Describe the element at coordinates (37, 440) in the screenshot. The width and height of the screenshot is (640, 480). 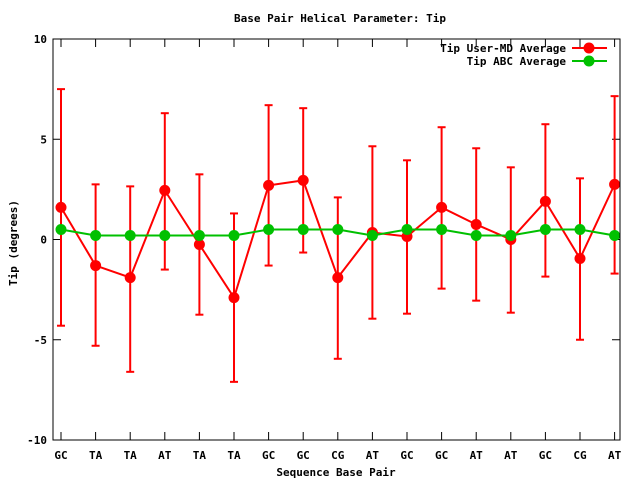
I see `y-tick-label: -10` at that location.